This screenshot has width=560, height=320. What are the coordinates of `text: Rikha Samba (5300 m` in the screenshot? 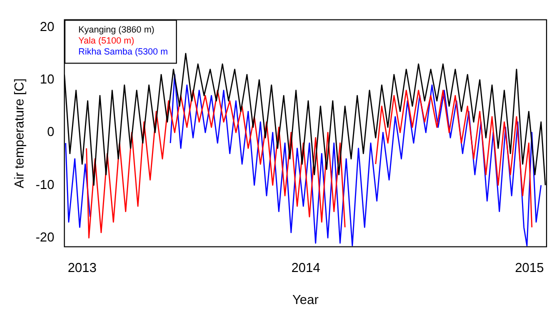 It's located at (123, 51).